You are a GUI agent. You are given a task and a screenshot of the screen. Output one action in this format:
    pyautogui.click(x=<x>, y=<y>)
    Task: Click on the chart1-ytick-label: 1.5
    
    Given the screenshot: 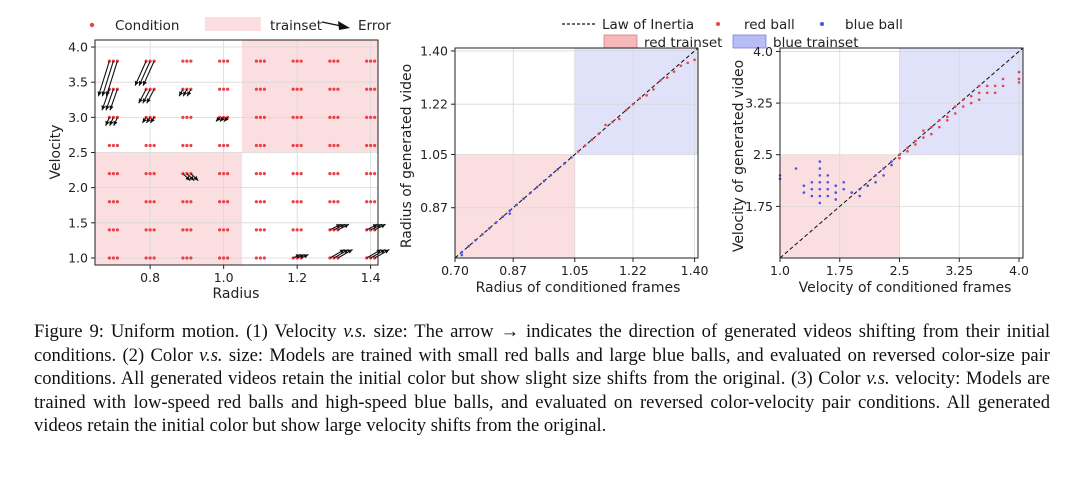 What is the action you would take?
    pyautogui.click(x=78, y=222)
    